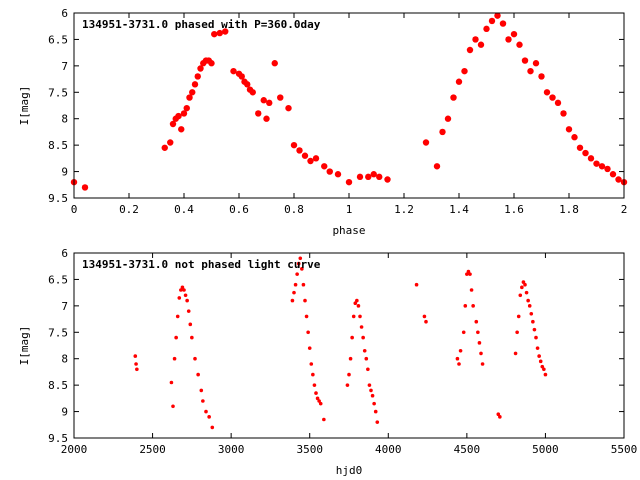 The image size is (640, 480). Describe the element at coordinates (388, 449) in the screenshot. I see `x-tick-label: 4000` at that location.